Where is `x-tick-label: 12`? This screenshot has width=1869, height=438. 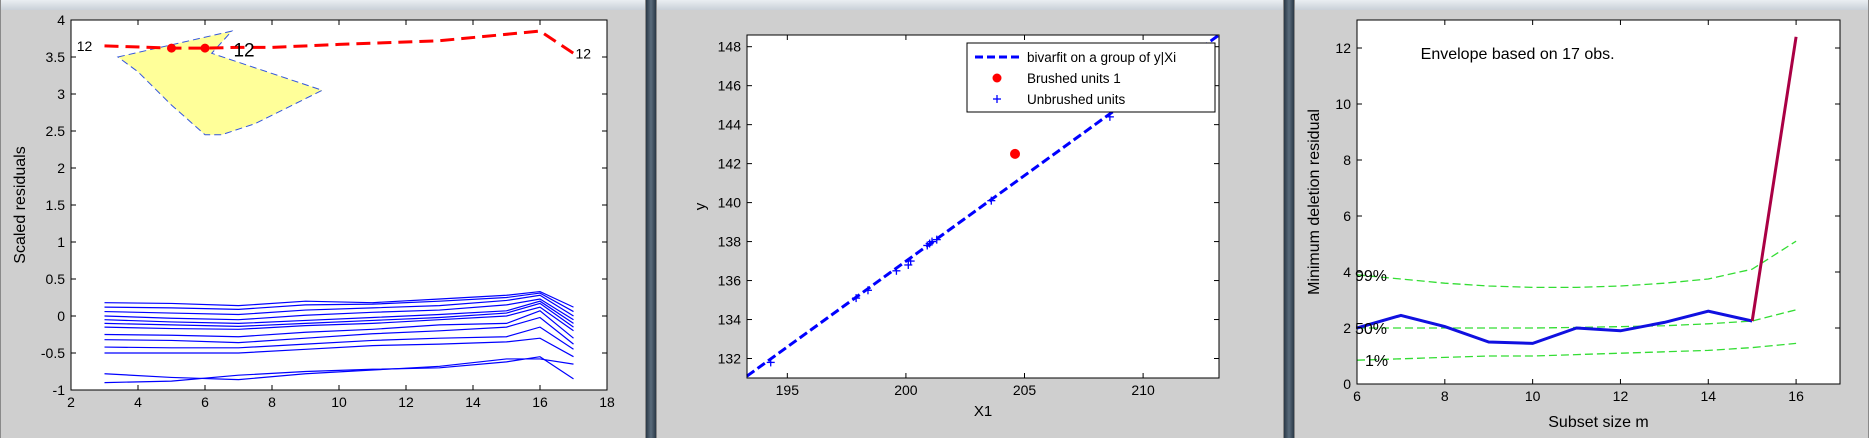 x-tick-label: 12 is located at coordinates (1621, 396).